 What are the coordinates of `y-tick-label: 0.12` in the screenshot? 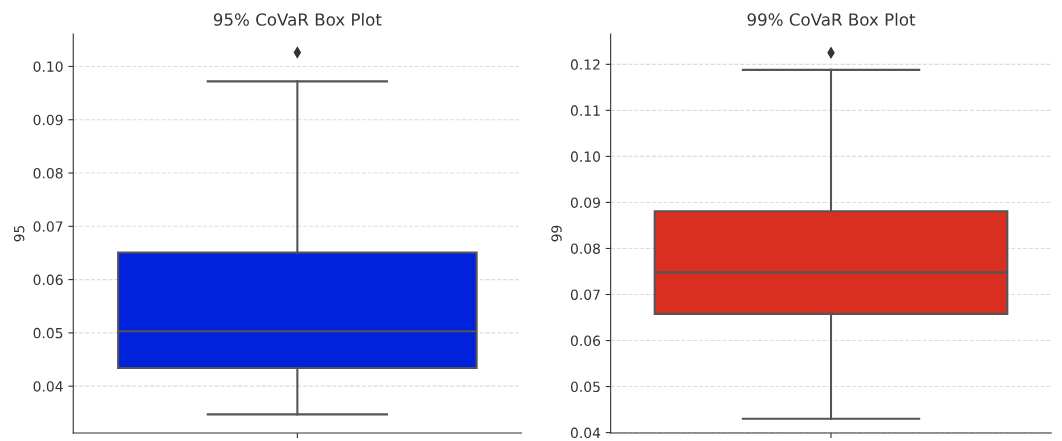 It's located at (585, 64).